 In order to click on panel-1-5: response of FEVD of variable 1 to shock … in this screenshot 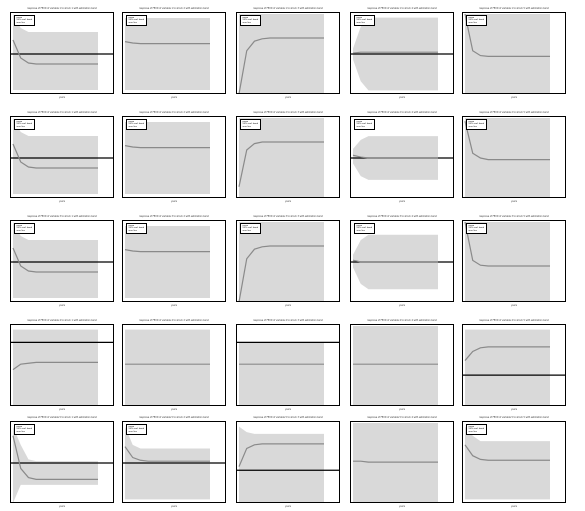, I will do `click(514, 54)`.